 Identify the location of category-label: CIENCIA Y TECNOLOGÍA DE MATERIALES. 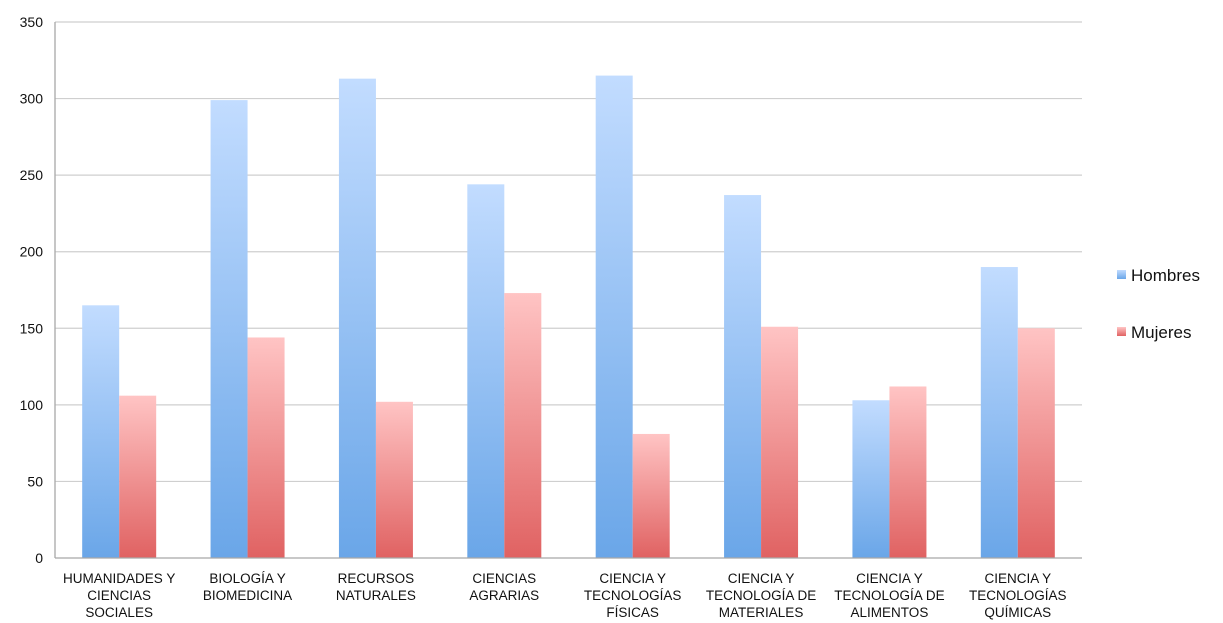
(761, 595).